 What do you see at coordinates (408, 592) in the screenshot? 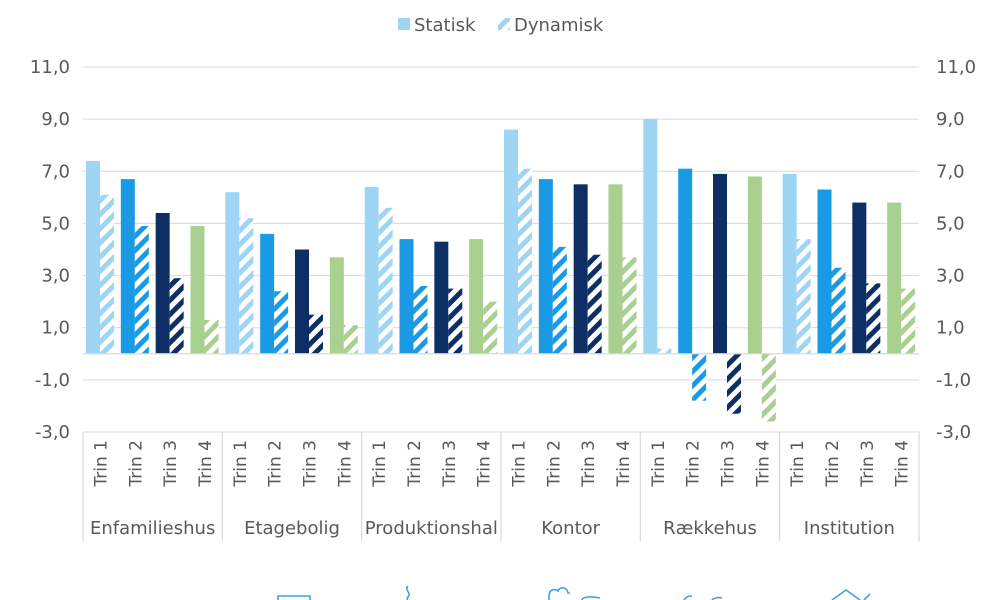
I see `heat-icon` at bounding box center [408, 592].